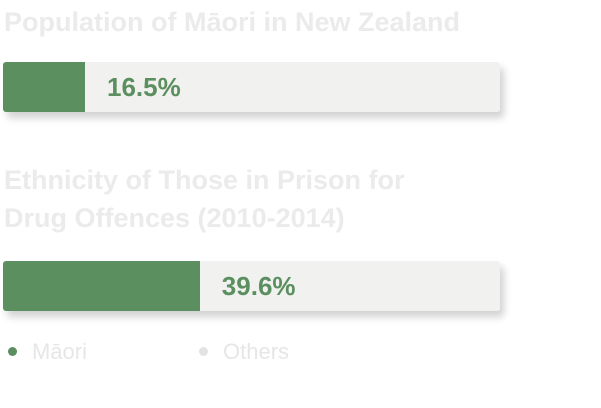  Describe the element at coordinates (258, 286) in the screenshot. I see `value-label: 39.6%` at that location.